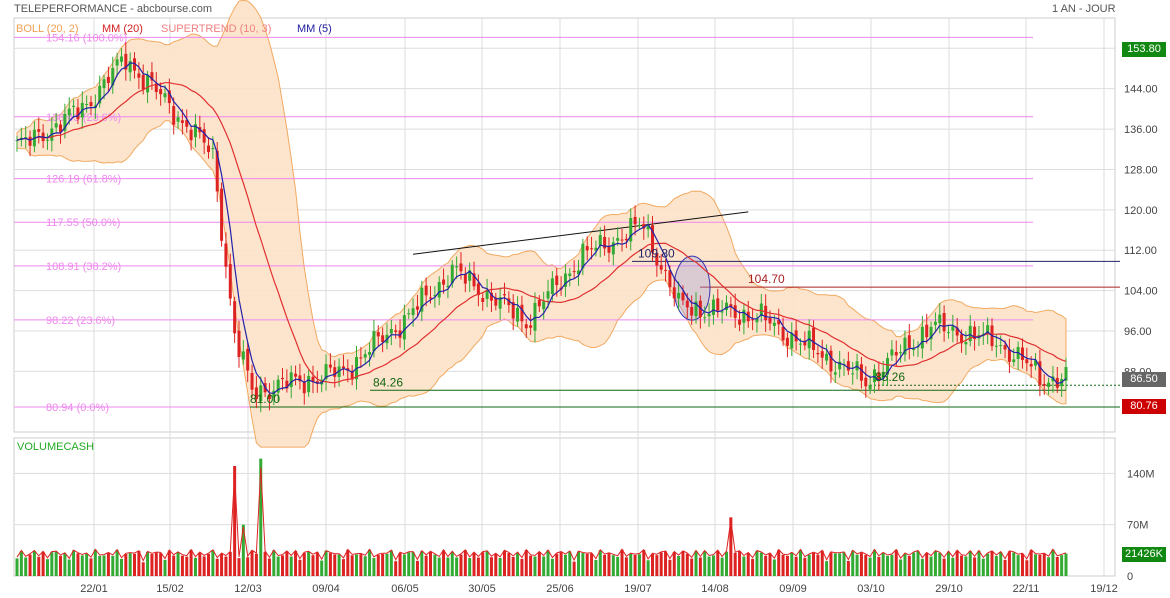  What do you see at coordinates (1138, 332) in the screenshot?
I see `y-tick-label: 96.00` at bounding box center [1138, 332].